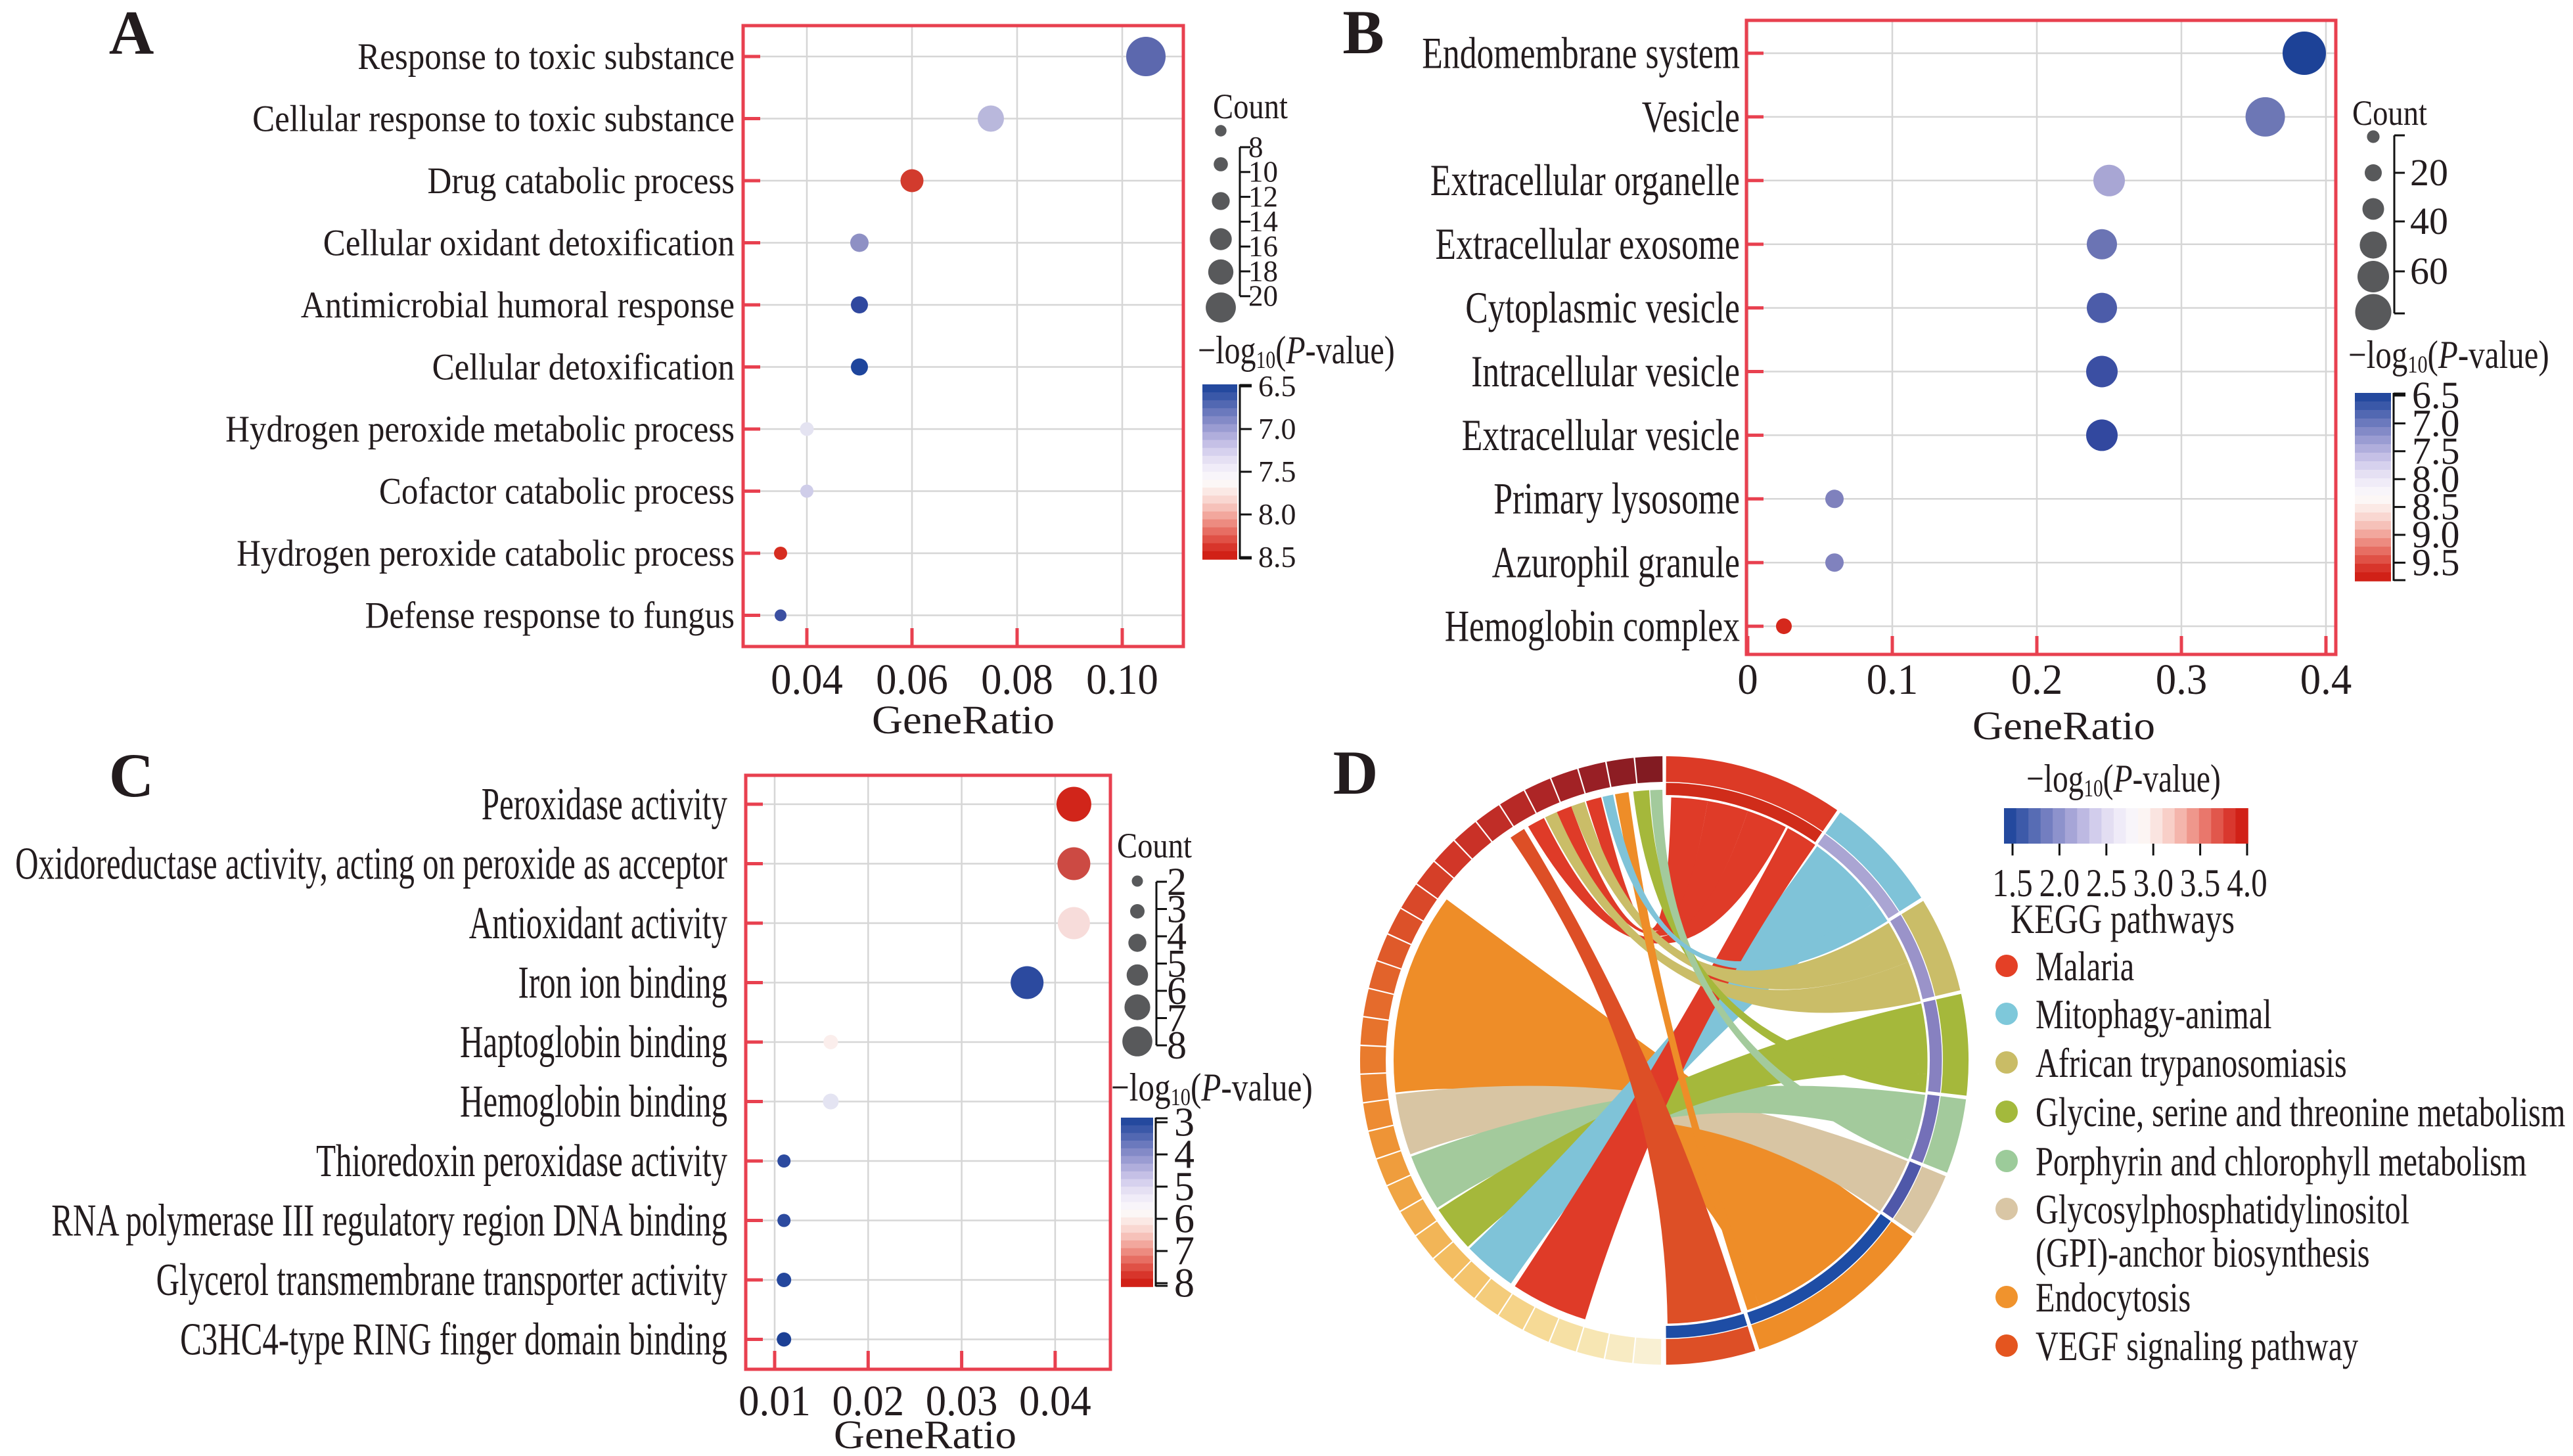  I want to click on svg-text: B, so click(1363, 33).